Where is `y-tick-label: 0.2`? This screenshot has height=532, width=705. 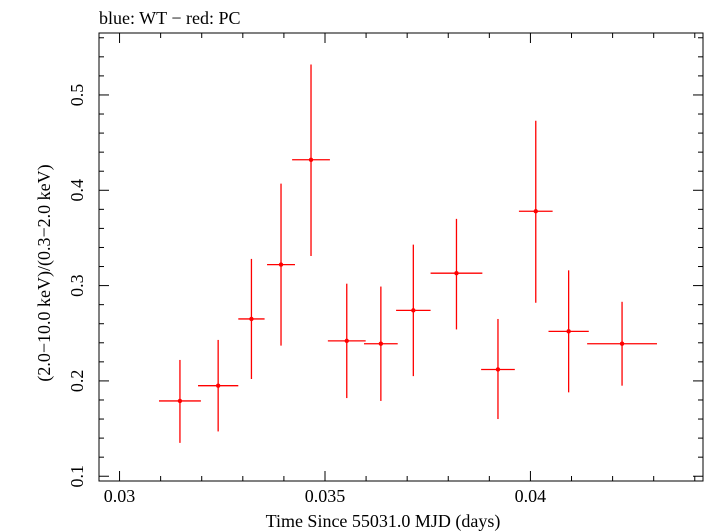 y-tick-label: 0.2 is located at coordinates (77, 381).